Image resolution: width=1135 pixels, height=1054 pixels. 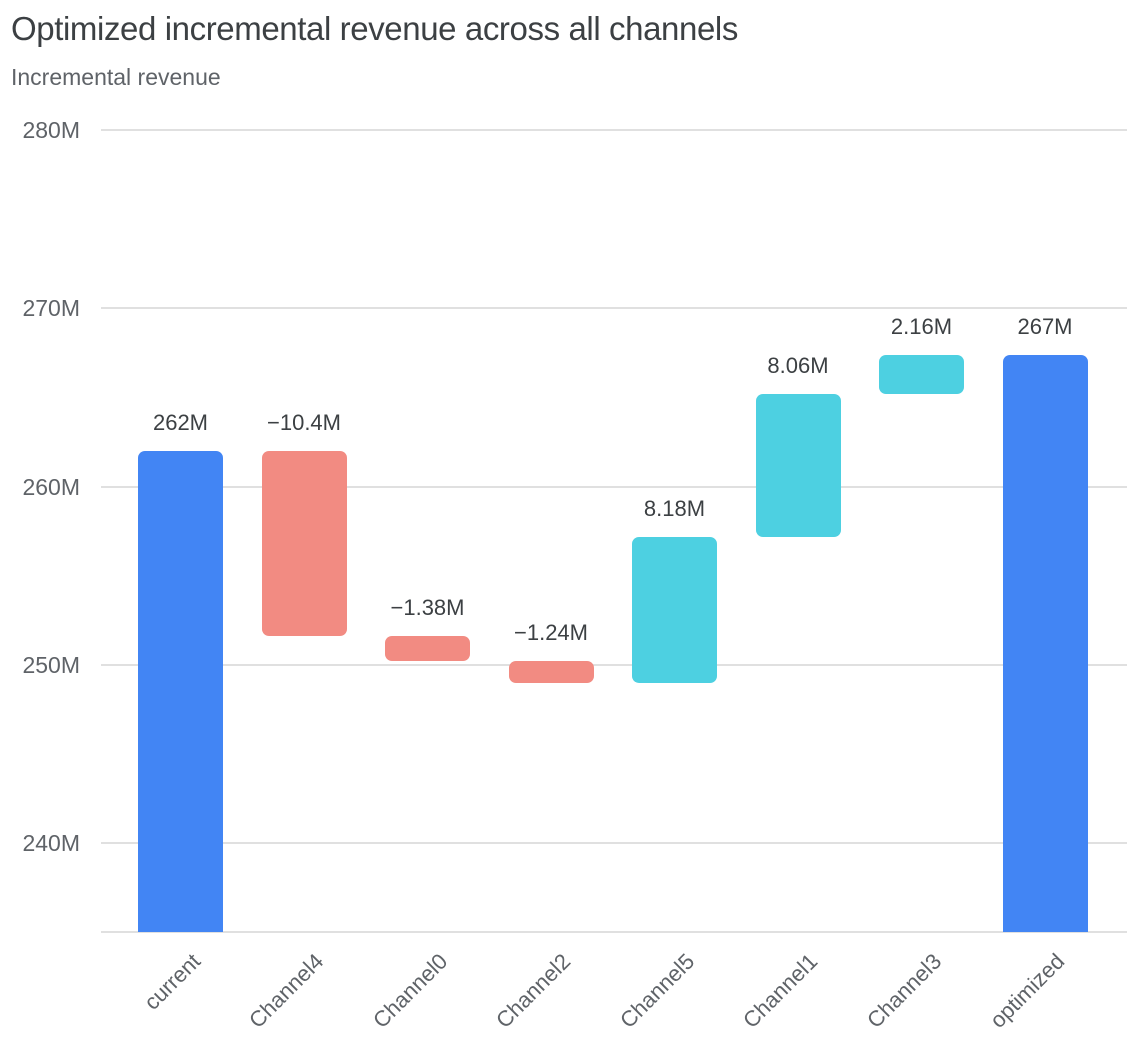 What do you see at coordinates (427, 608) in the screenshot?
I see `bar-value-label-channel0: −1.38M` at bounding box center [427, 608].